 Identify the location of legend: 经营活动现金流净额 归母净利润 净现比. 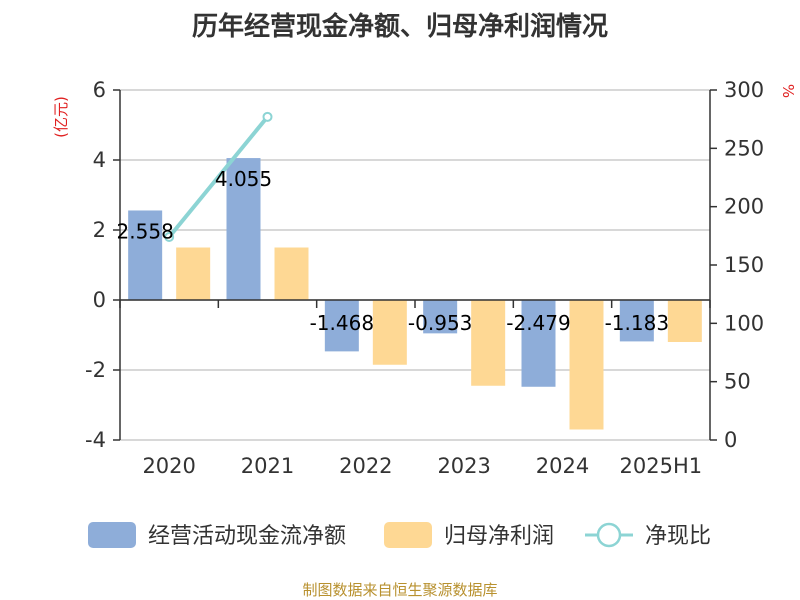
(399, 535).